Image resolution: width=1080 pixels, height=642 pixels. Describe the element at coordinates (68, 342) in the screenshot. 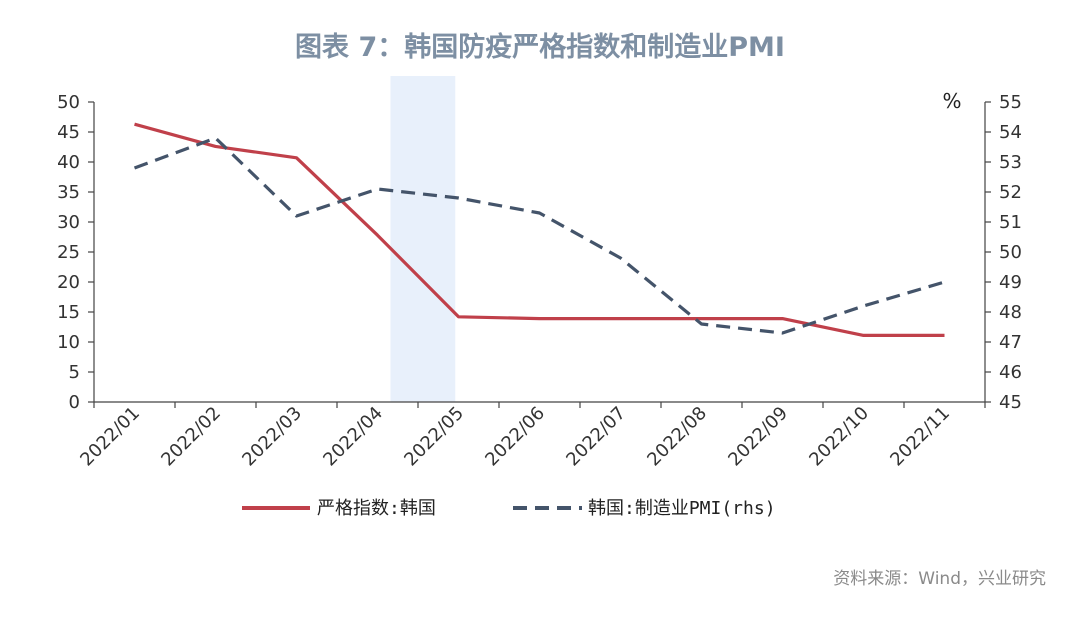

I see `left-tick-label: 10` at that location.